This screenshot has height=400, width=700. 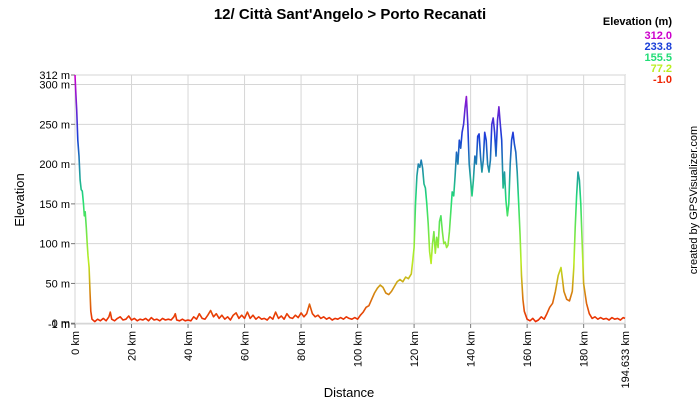 I want to click on x-tick-label: 100 km, so click(x=359, y=349).